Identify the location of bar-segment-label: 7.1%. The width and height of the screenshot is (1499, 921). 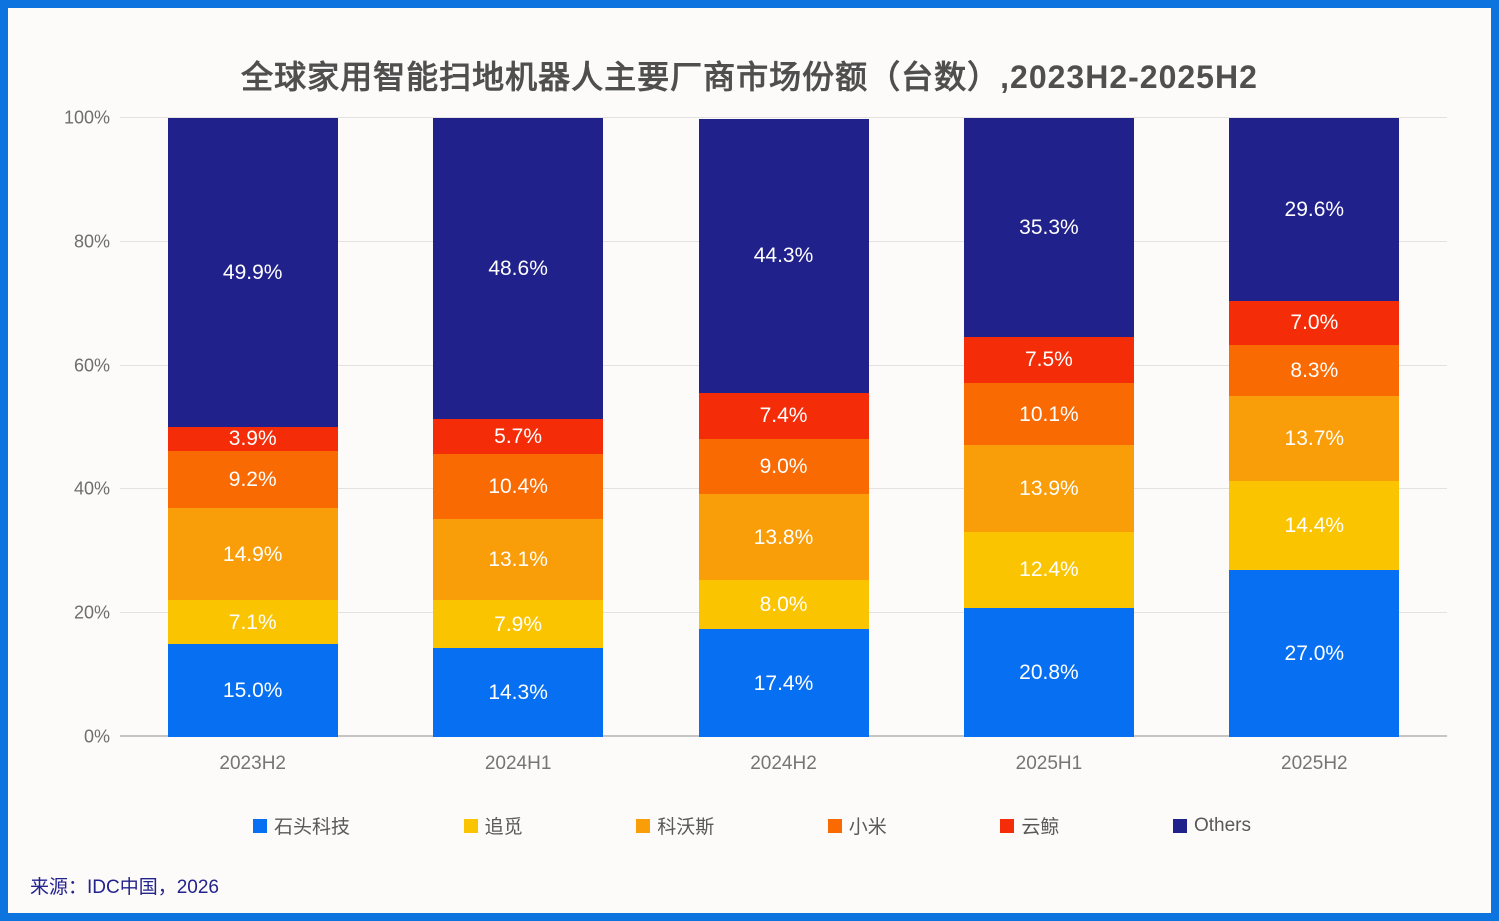
(252, 622).